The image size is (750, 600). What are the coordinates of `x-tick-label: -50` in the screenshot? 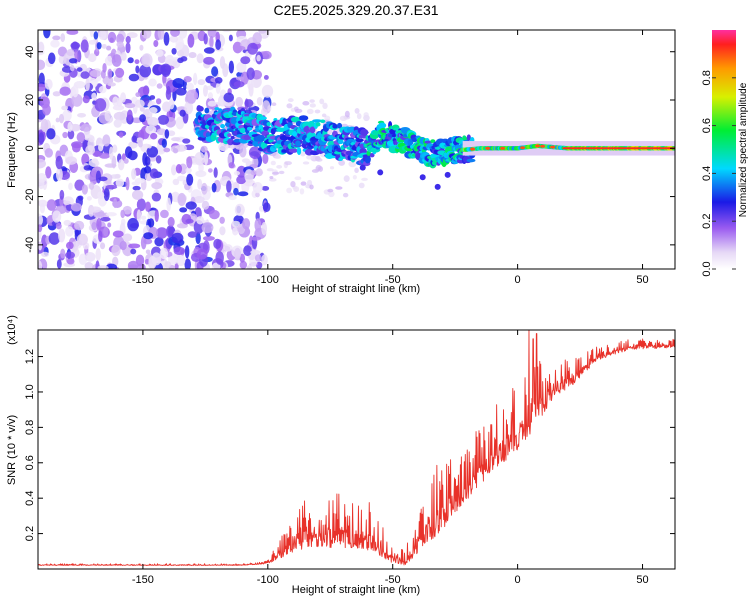 It's located at (393, 580).